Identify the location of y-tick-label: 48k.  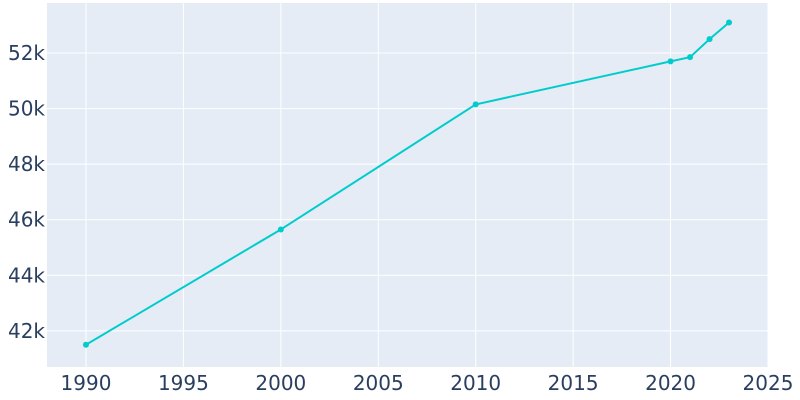
(26, 164).